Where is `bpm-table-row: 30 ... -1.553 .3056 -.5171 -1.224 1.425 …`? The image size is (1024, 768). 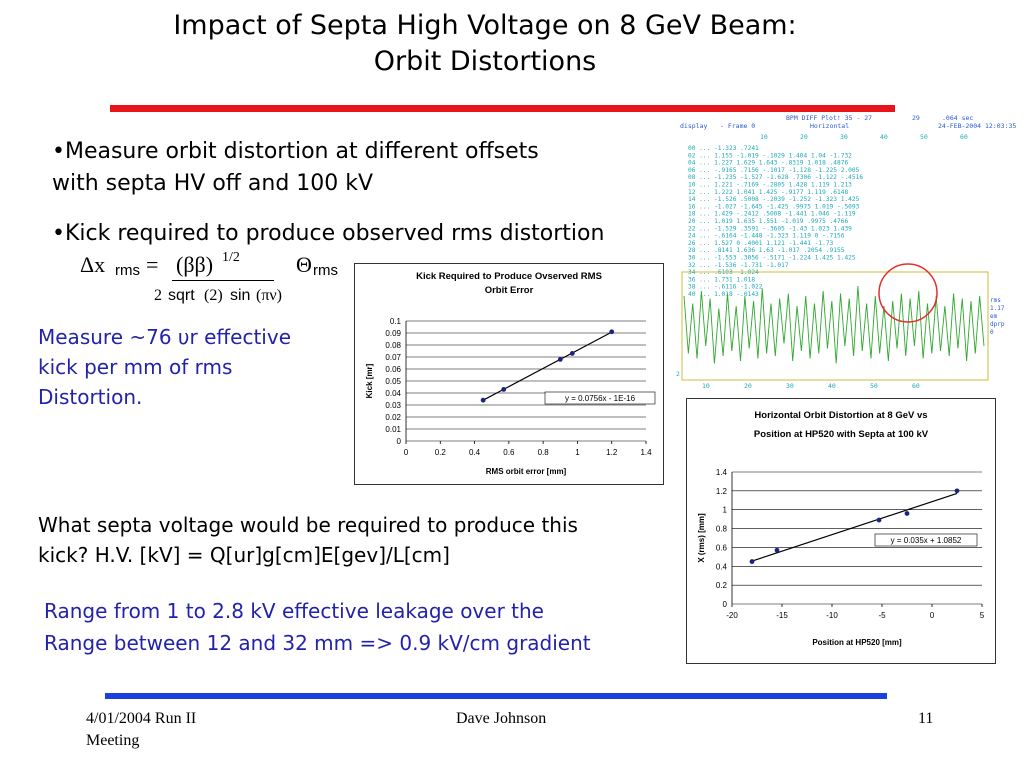 bpm-table-row: 30 ... -1.553 .3056 -.5171 -1.224 1.425 … is located at coordinates (772, 258).